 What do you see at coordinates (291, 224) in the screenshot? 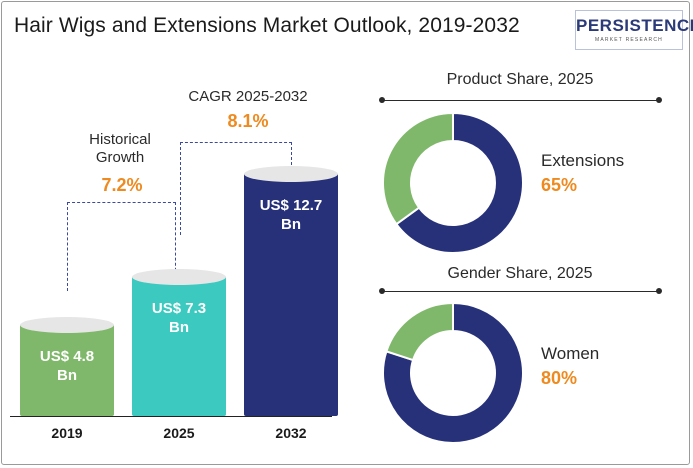
I see `bar-2032-value-line2: Bn` at bounding box center [291, 224].